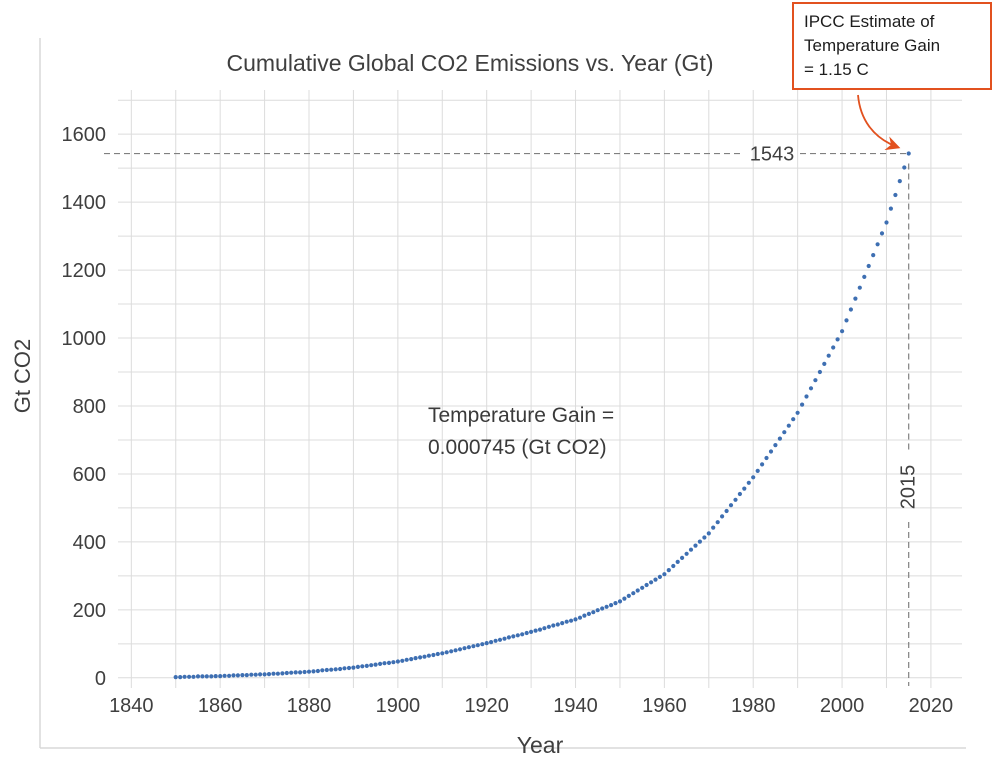  What do you see at coordinates (575, 706) in the screenshot?
I see `svg-text: 1940` at bounding box center [575, 706].